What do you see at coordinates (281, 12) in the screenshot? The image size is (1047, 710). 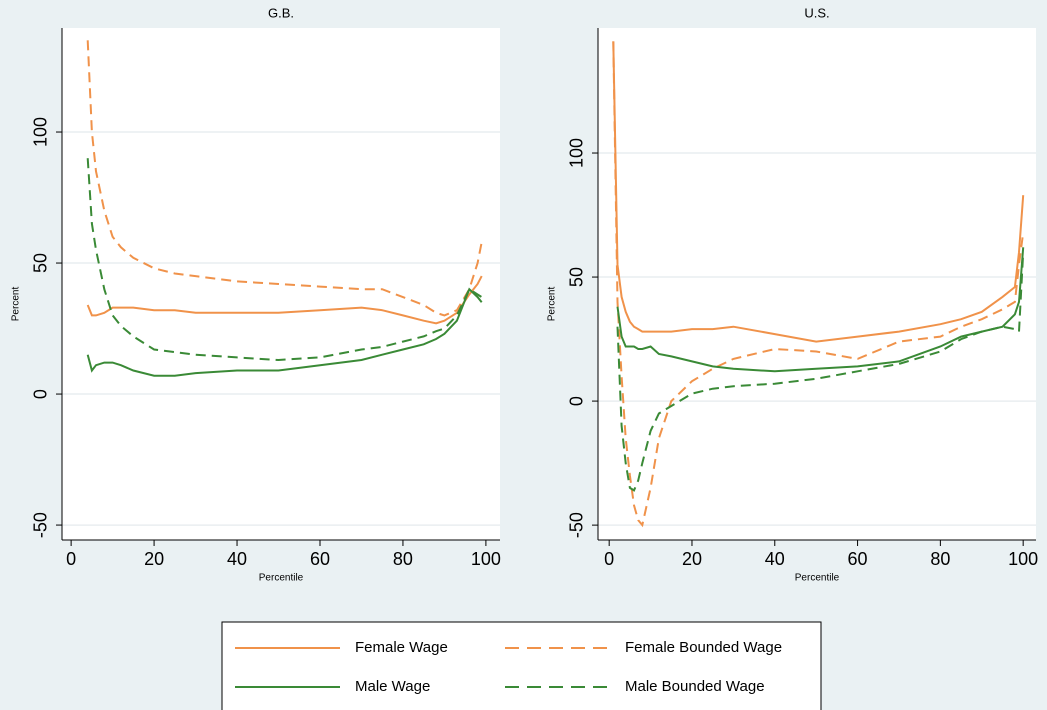 I see `chart-title: G.B.` at bounding box center [281, 12].